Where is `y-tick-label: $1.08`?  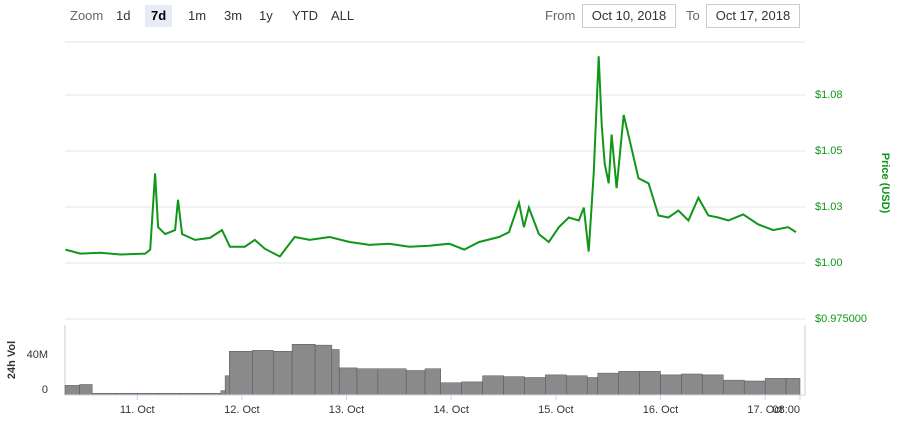
y-tick-label: $1.08 is located at coordinates (829, 95).